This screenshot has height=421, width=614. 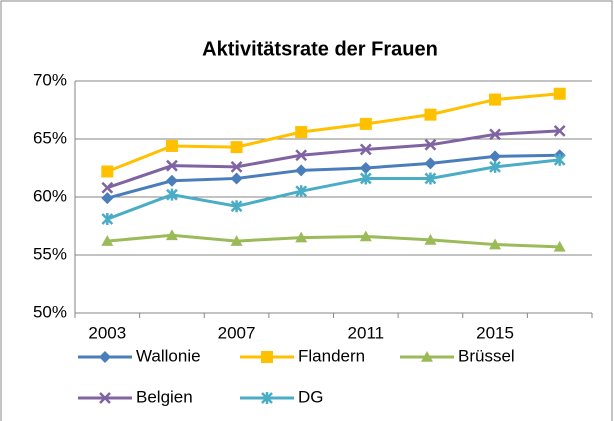 I want to click on y-tick-label: 65%, so click(x=50, y=137).